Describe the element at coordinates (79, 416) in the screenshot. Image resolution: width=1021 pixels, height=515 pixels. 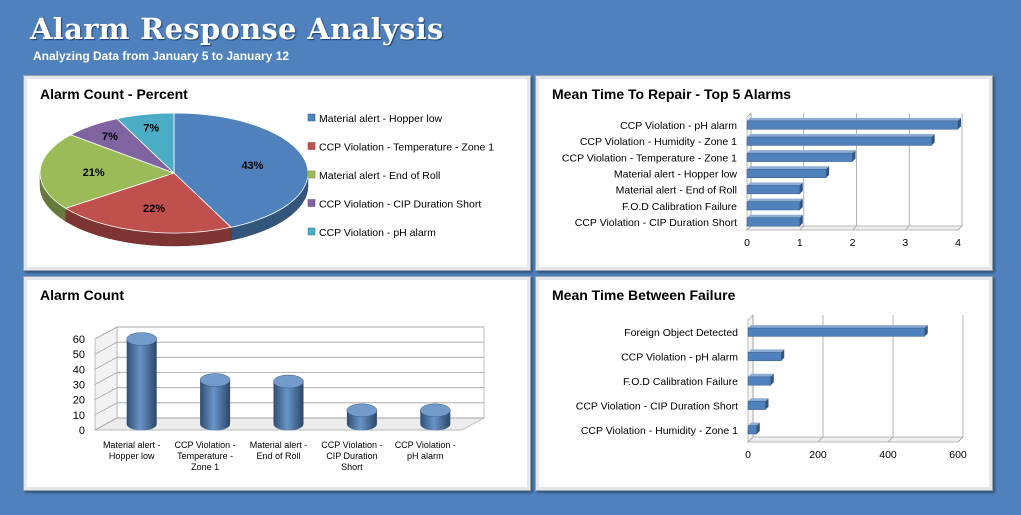
I see `y-tick-label: 10` at that location.